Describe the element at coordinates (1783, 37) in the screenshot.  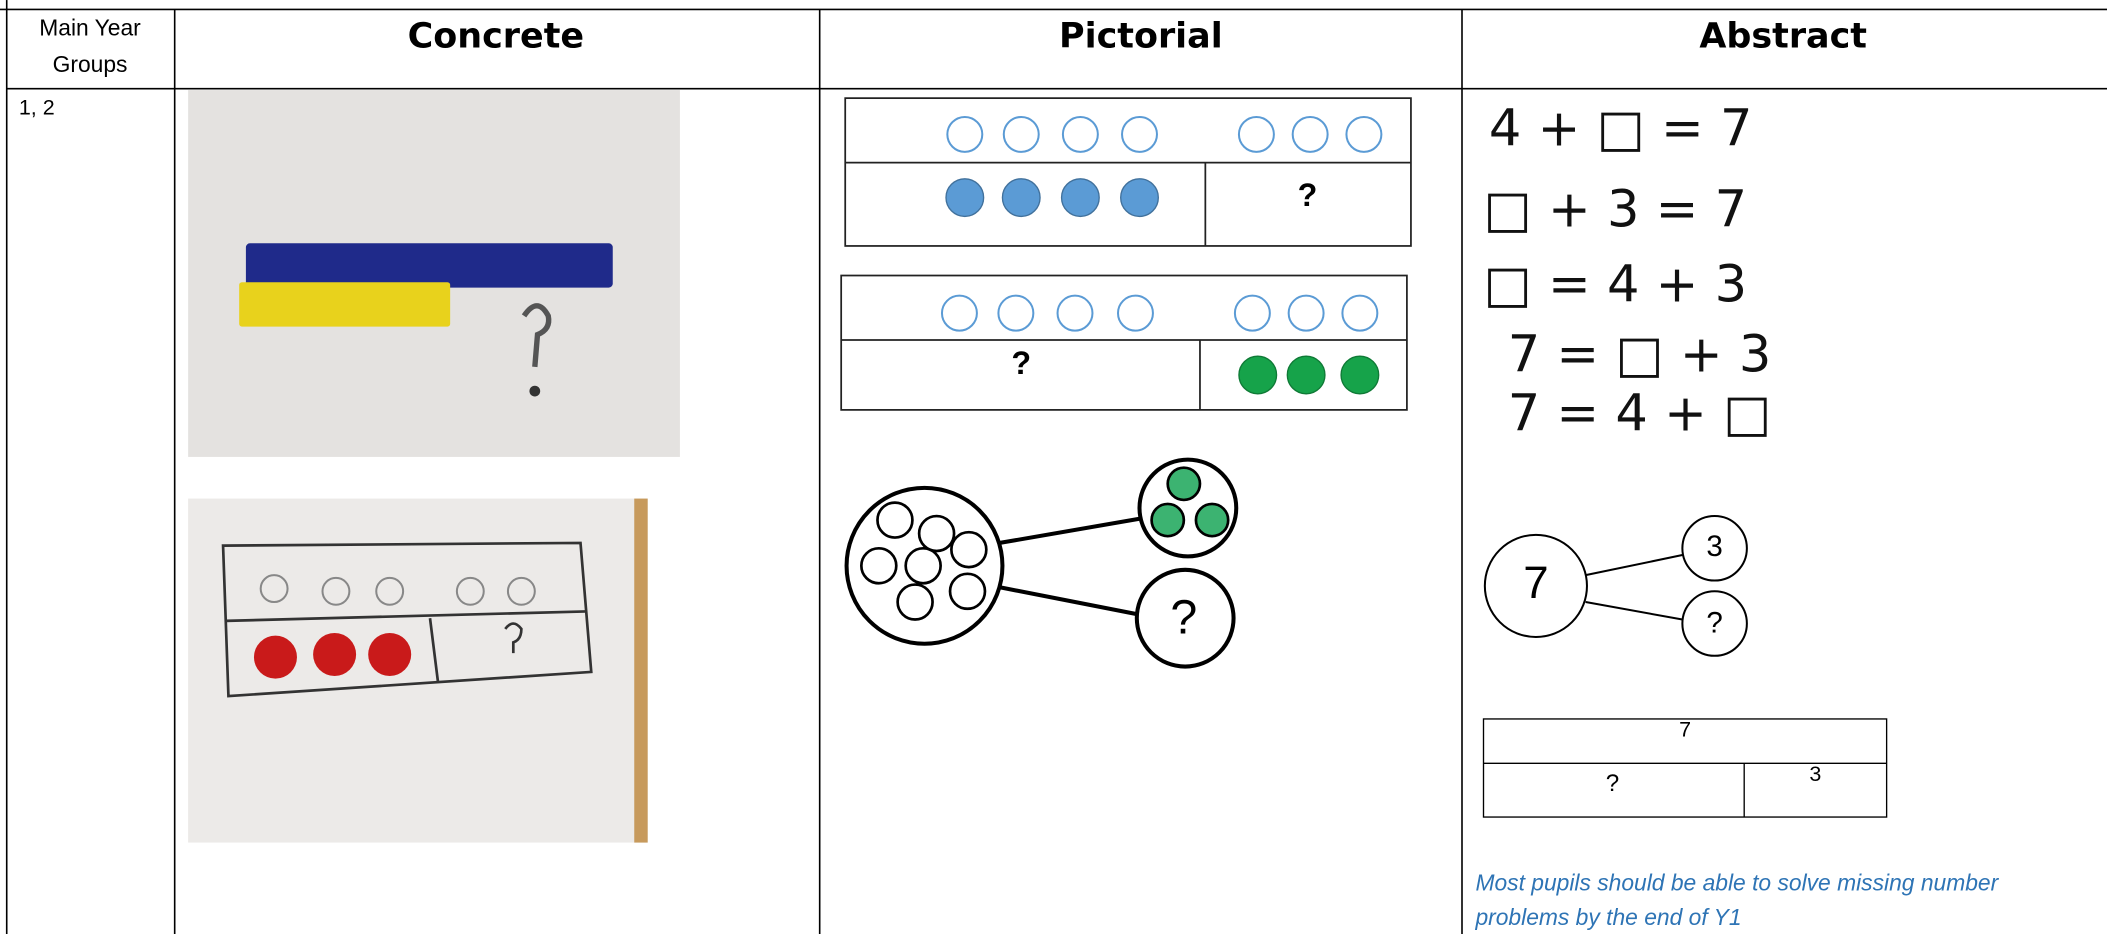
I see `header-abstract: Abstract` at that location.